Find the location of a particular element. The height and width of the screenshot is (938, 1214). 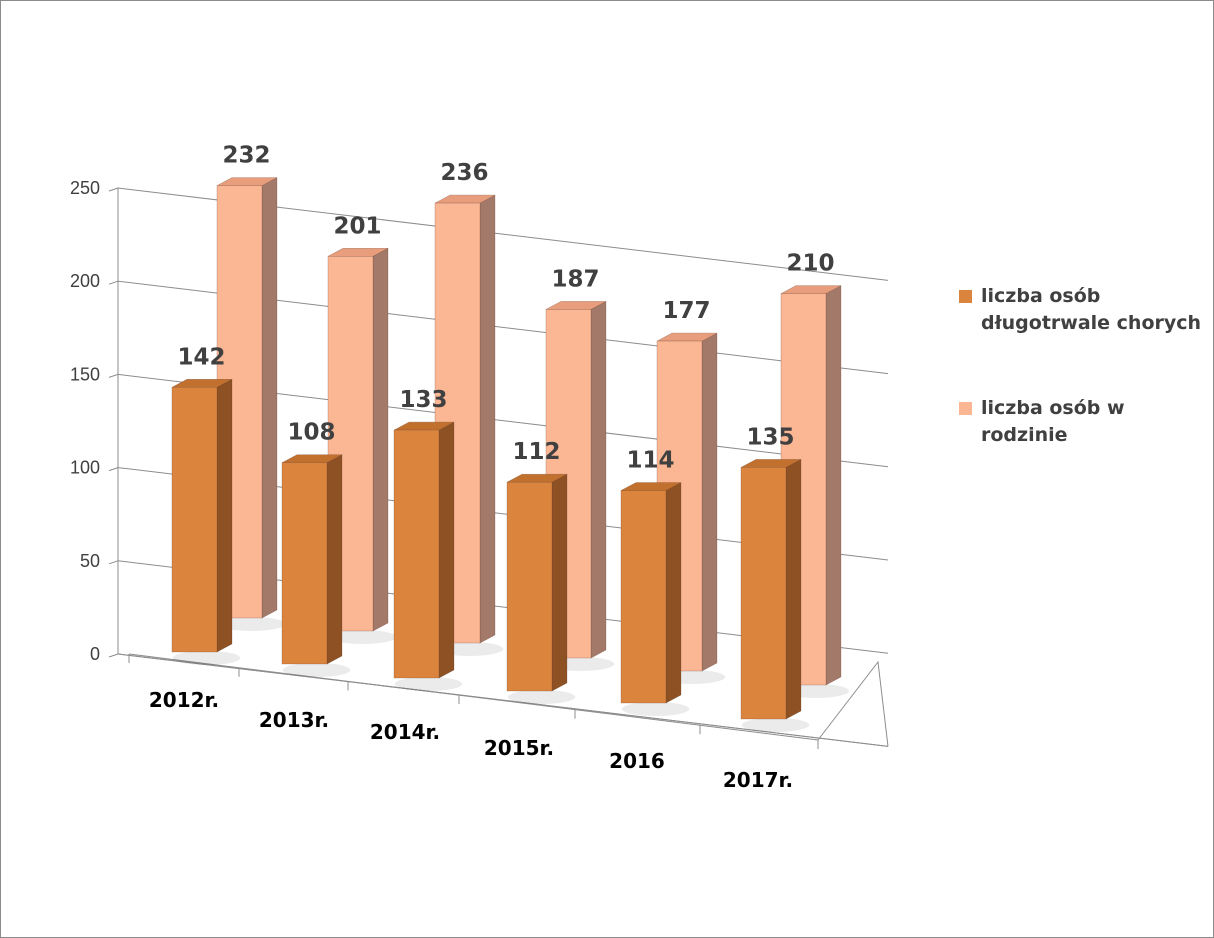

y-tick-label: 100 is located at coordinates (85, 468).